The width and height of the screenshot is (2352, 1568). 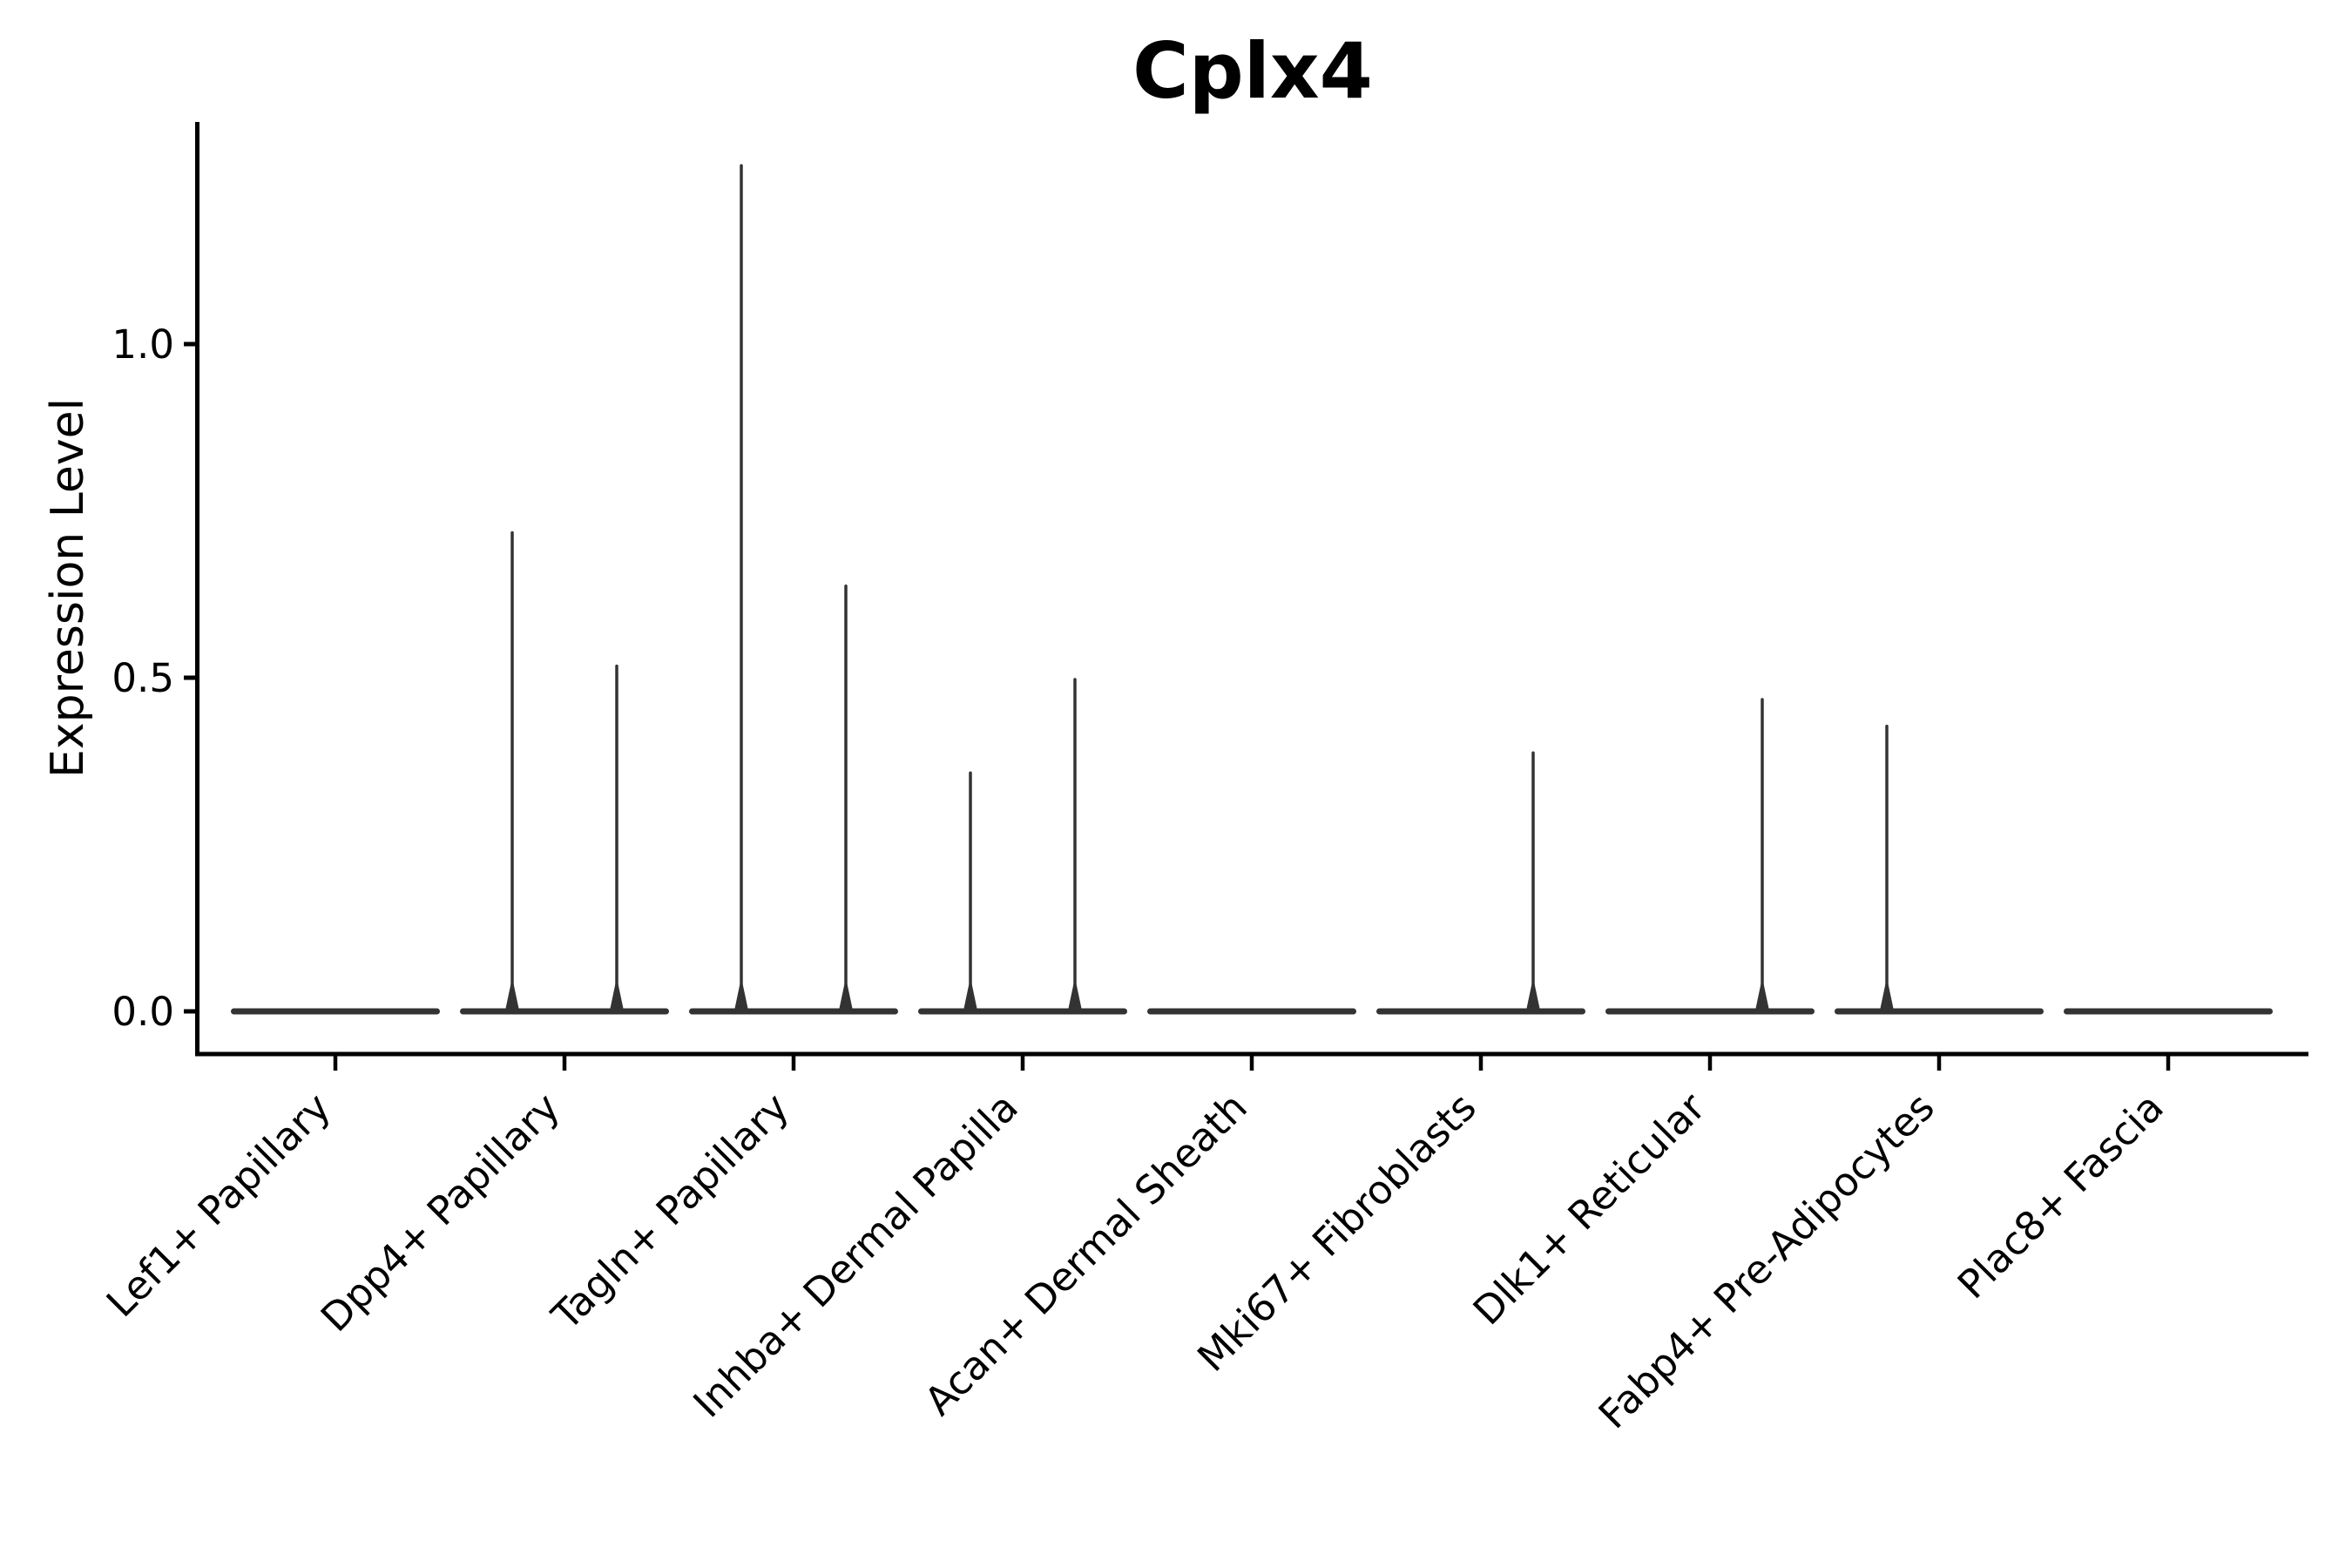 What do you see at coordinates (1939, 869) in the screenshot?
I see `violin-fabp4-pre-adipocytes` at bounding box center [1939, 869].